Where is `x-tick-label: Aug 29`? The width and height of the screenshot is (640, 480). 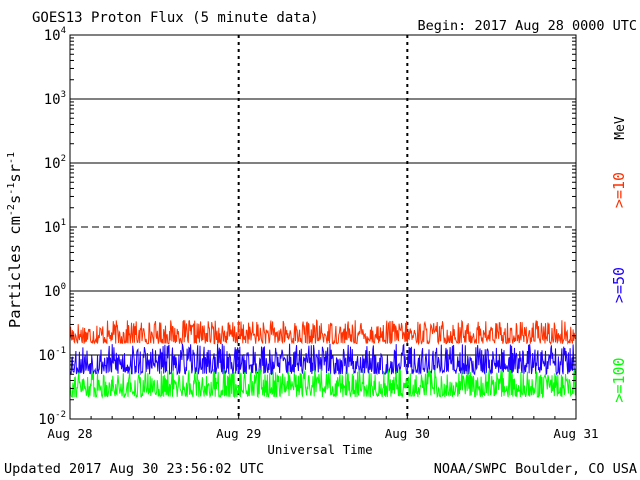 x-tick-label: Aug 29 is located at coordinates (238, 433).